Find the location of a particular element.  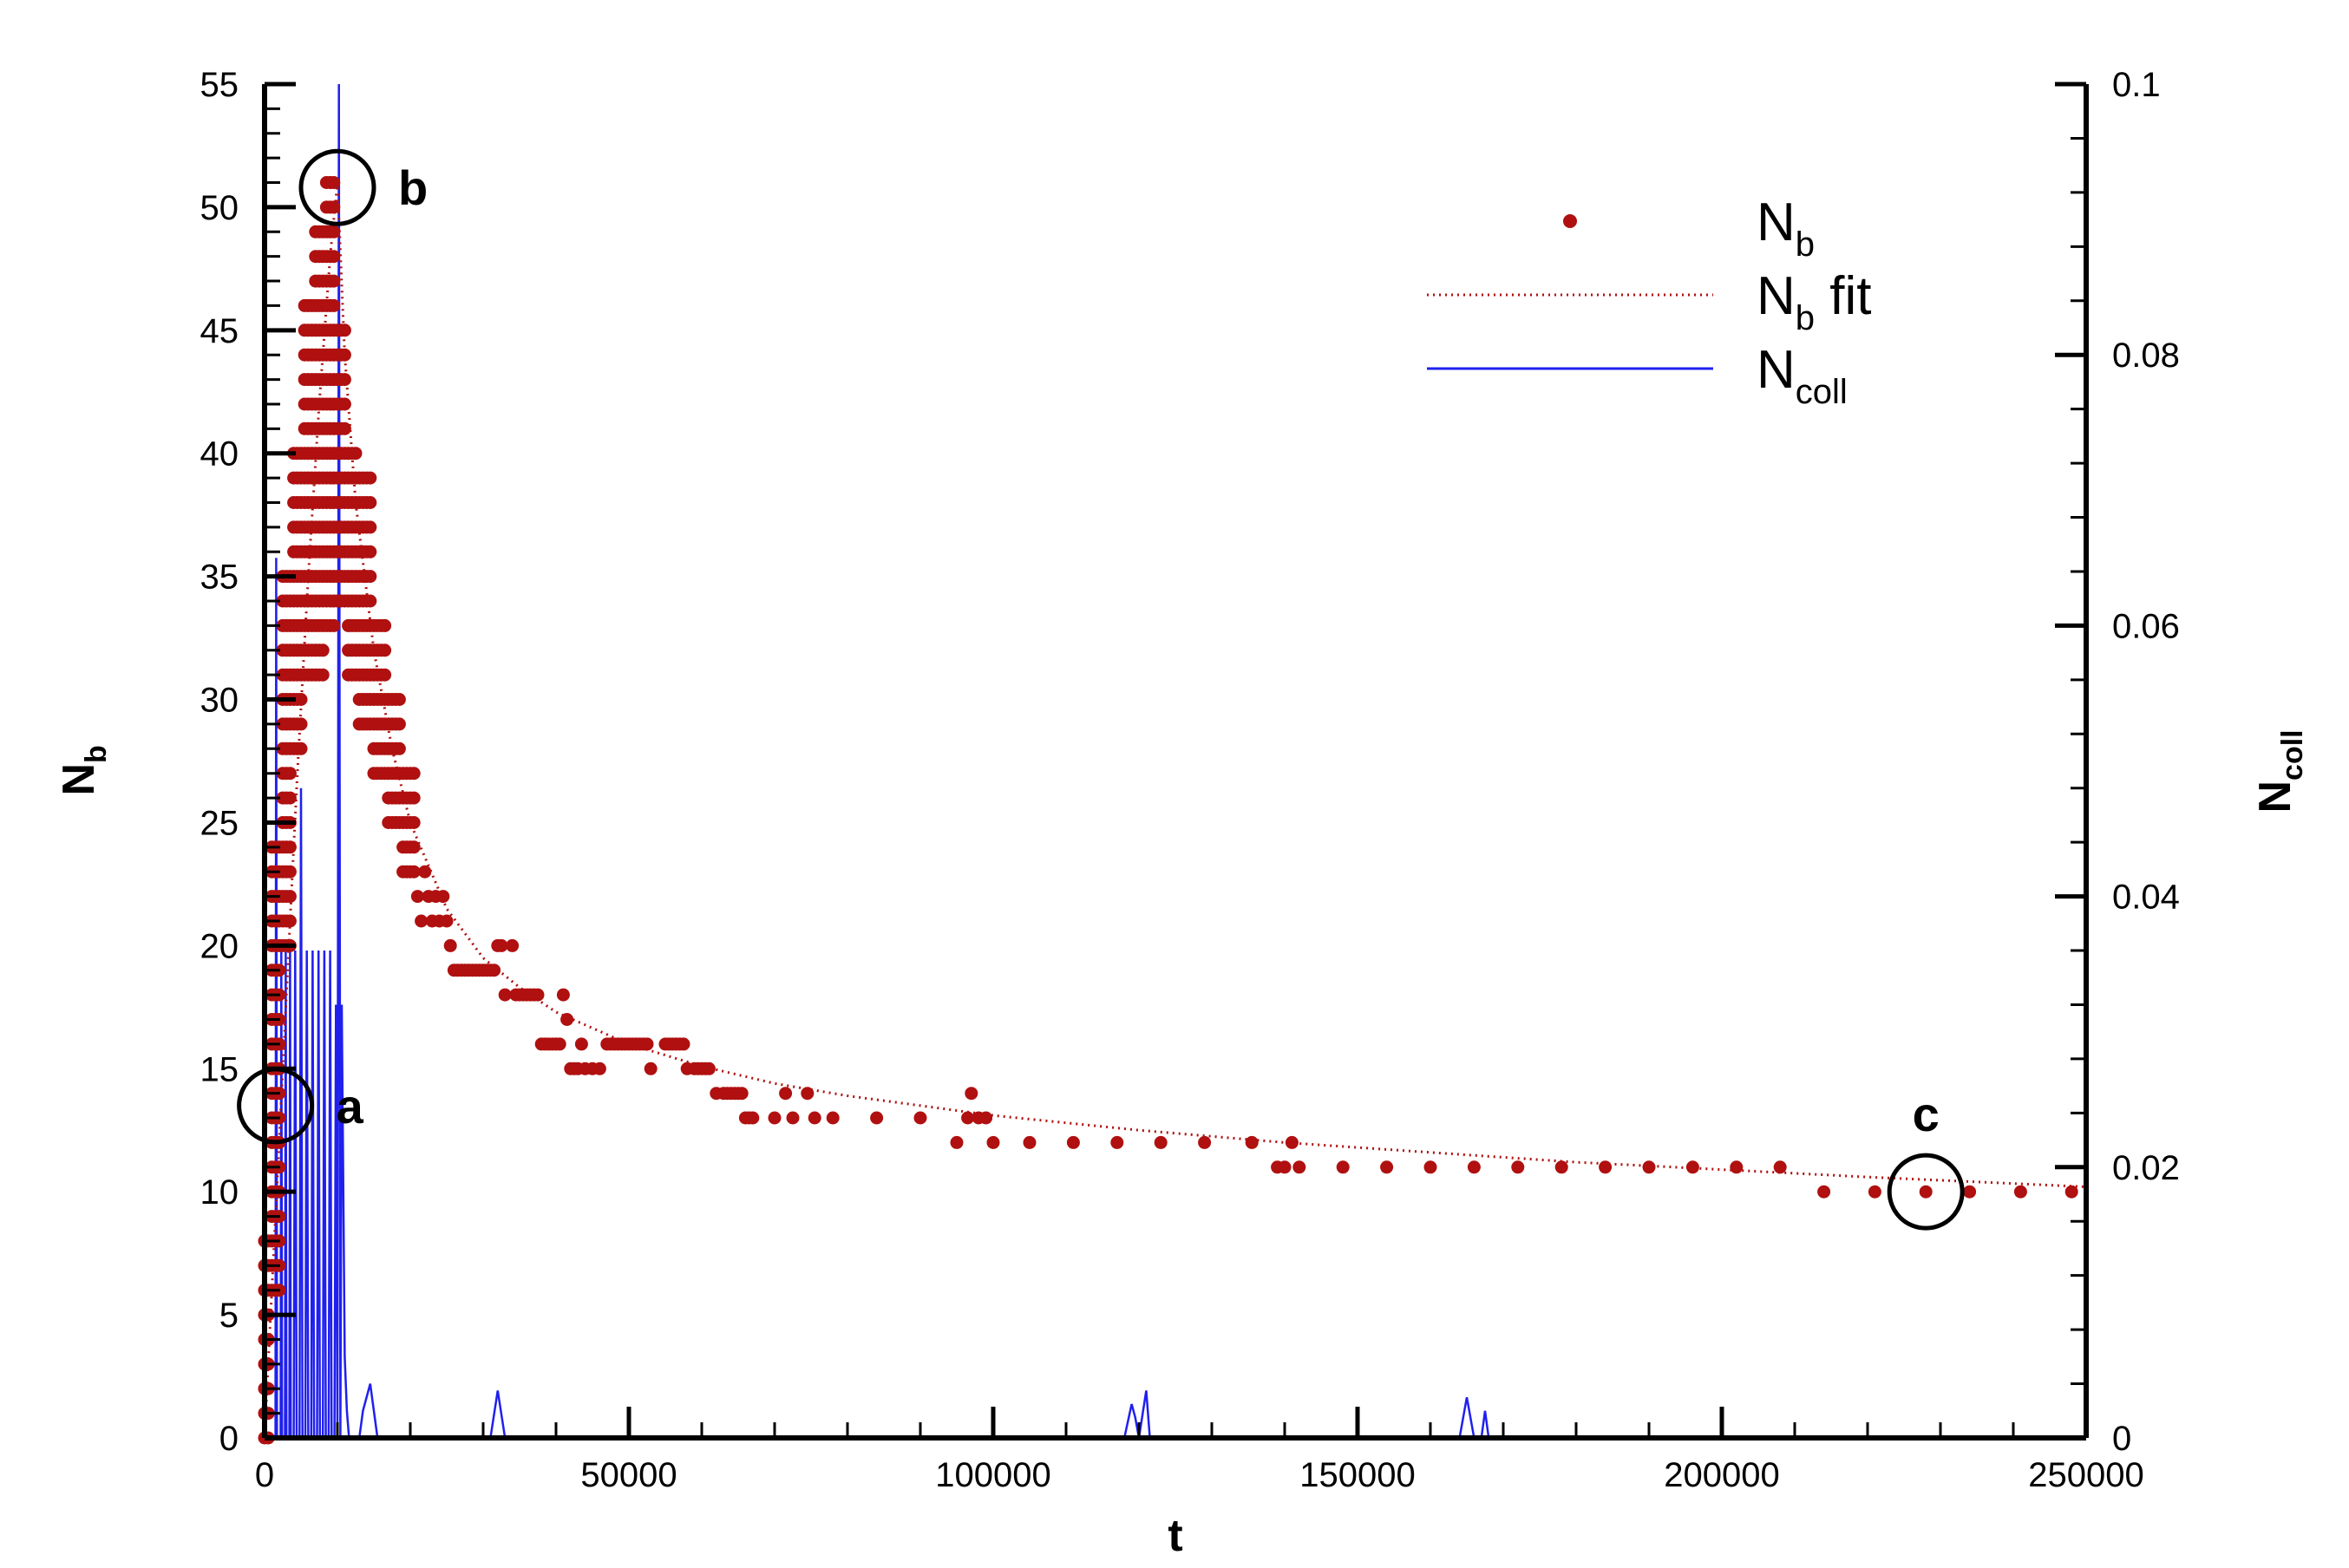

y2-tick-label: 0 is located at coordinates (2121, 1439).